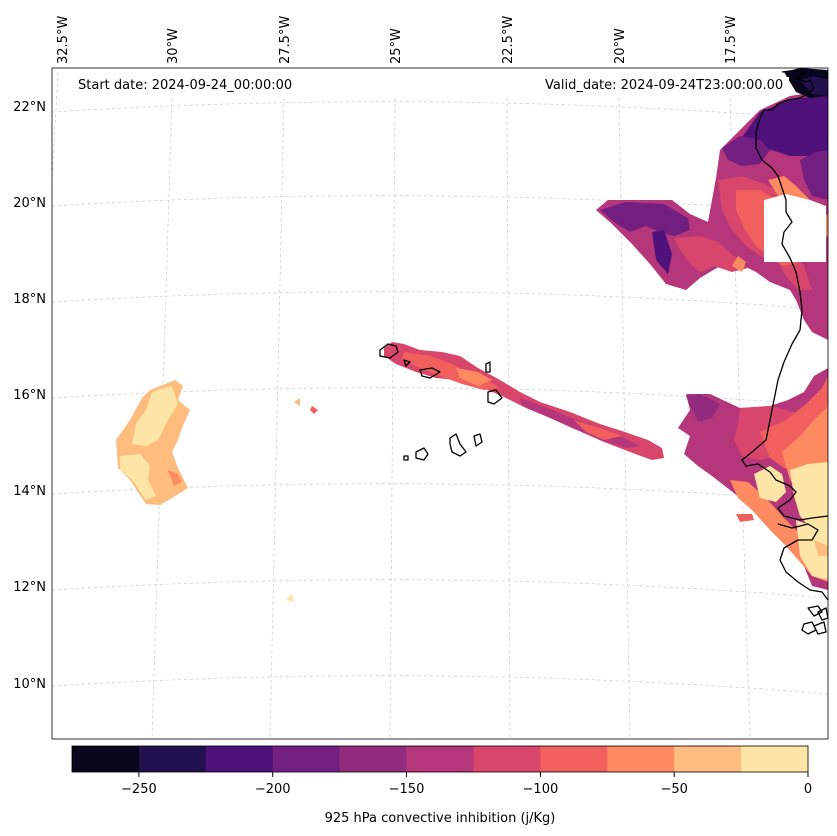 The height and width of the screenshot is (836, 837). Describe the element at coordinates (731, 40) in the screenshot. I see `lon-label-17-5: 17.5°W` at that location.